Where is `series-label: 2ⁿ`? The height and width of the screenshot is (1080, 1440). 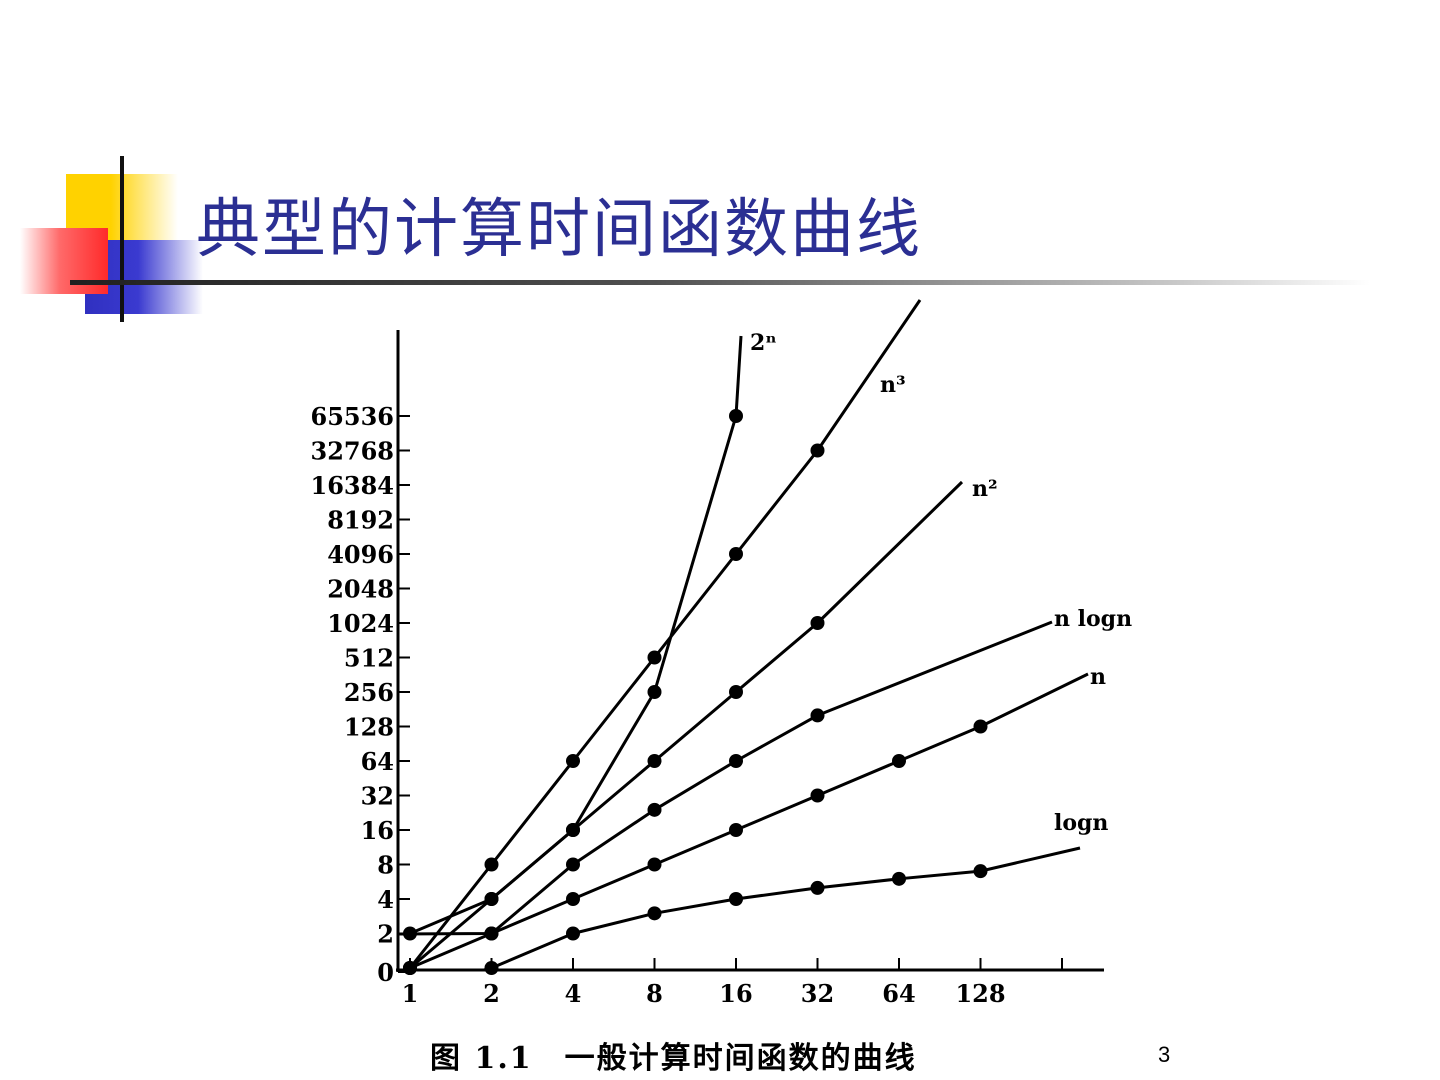
series-label: 2ⁿ is located at coordinates (763, 343).